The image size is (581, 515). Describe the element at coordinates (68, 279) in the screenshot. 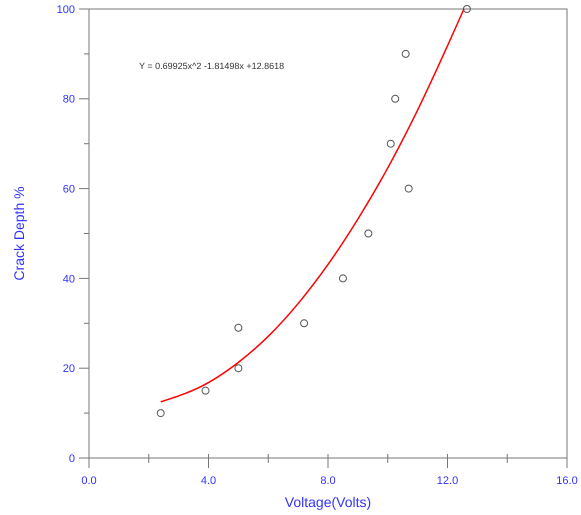

I see `y-tick-label: 40` at that location.